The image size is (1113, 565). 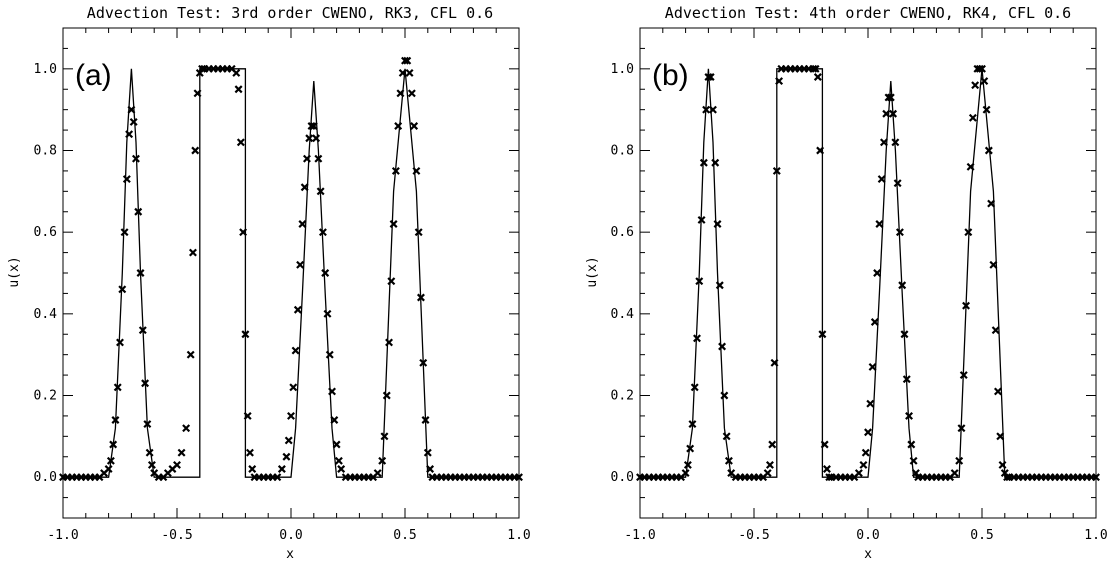 I want to click on x-tick-label: 0.0, so click(x=290, y=535).